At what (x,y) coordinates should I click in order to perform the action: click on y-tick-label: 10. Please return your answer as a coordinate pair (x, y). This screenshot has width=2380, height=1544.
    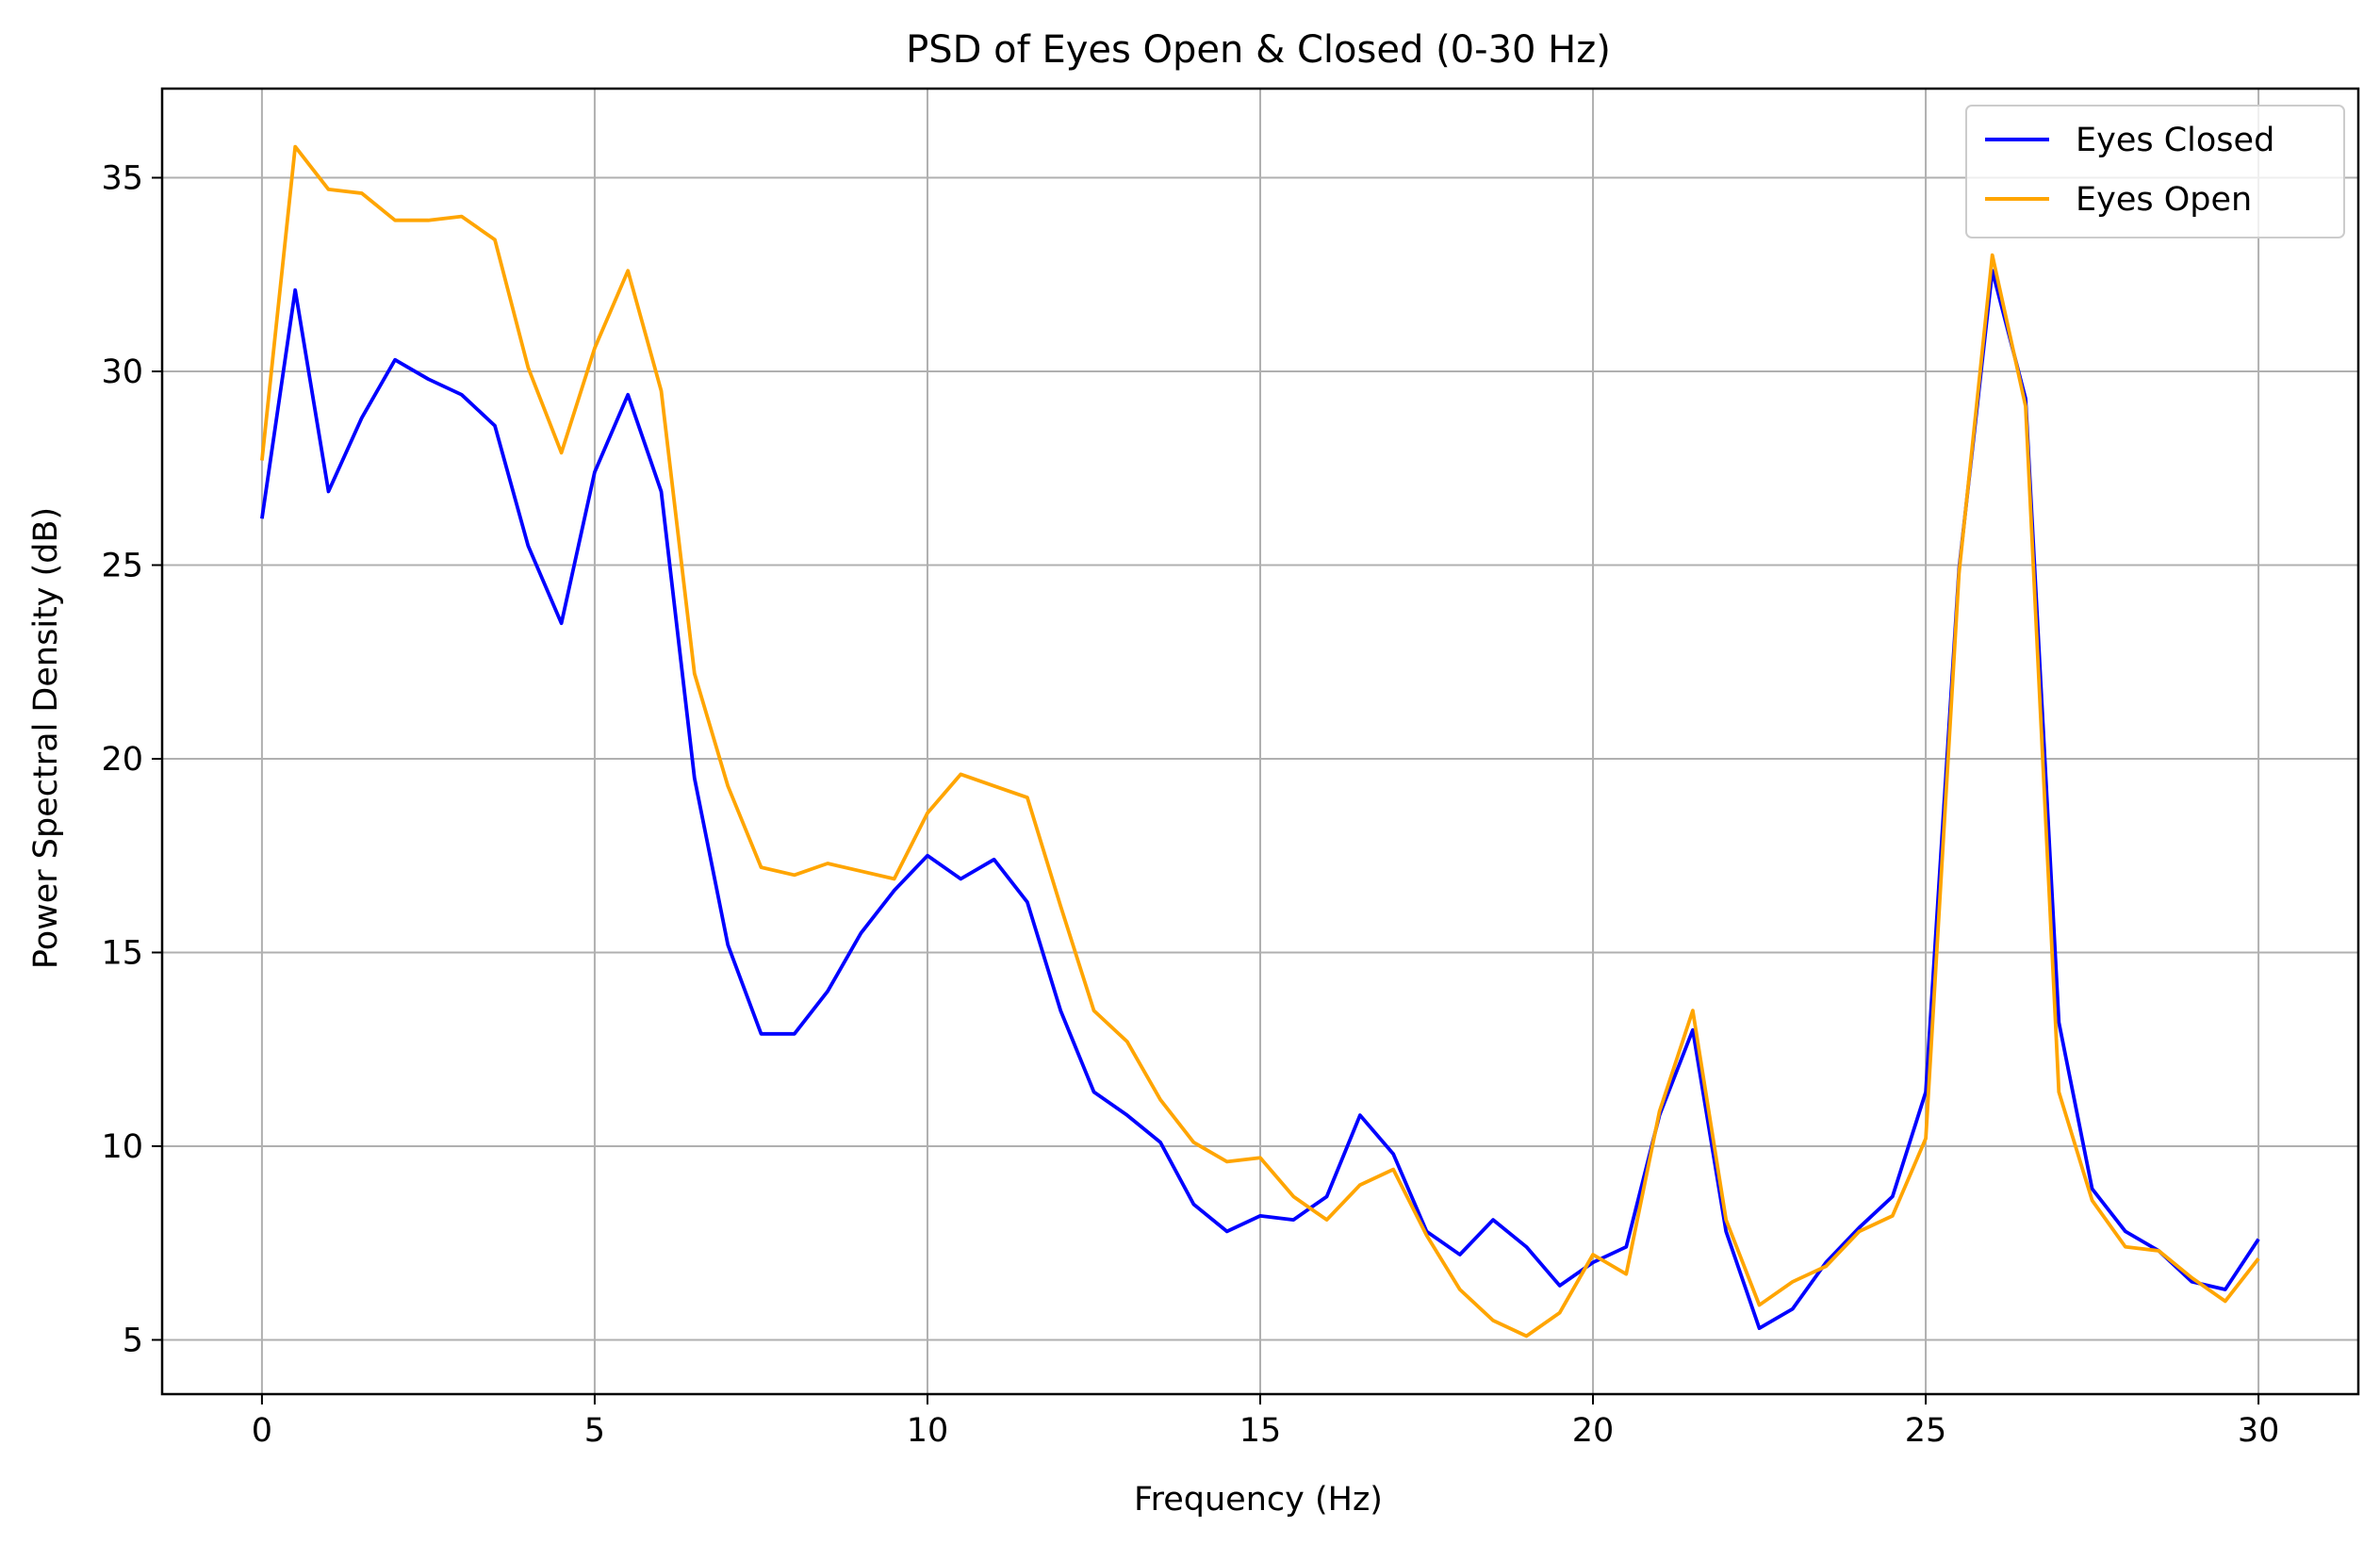
    Looking at the image, I should click on (122, 1147).